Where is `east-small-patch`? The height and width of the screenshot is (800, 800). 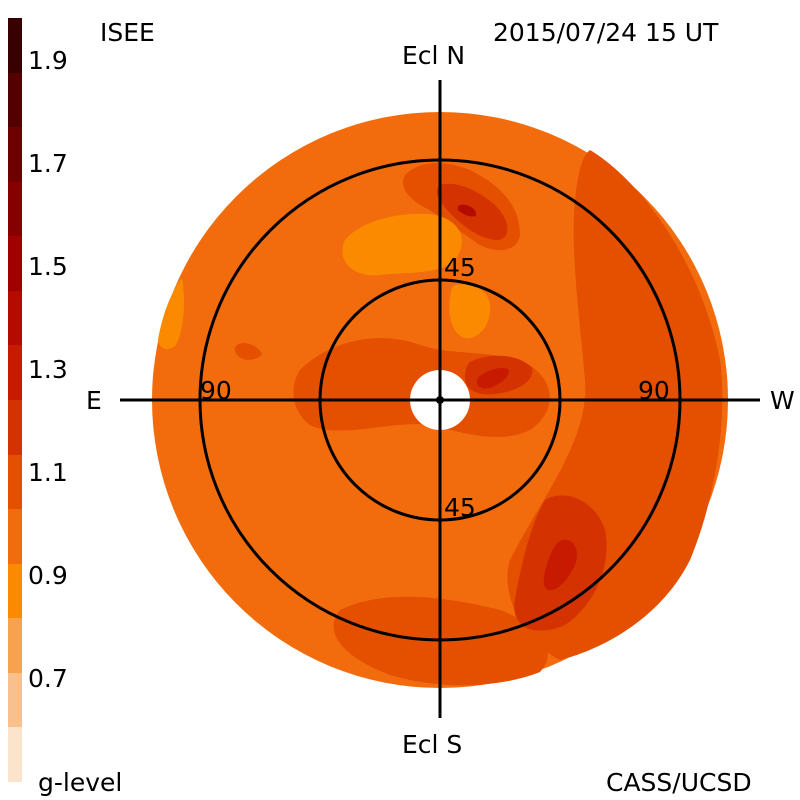
east-small-patch is located at coordinates (248, 351).